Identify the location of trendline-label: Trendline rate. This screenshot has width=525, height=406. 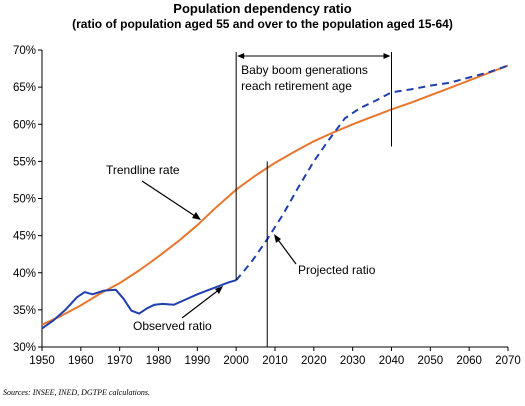
(143, 170).